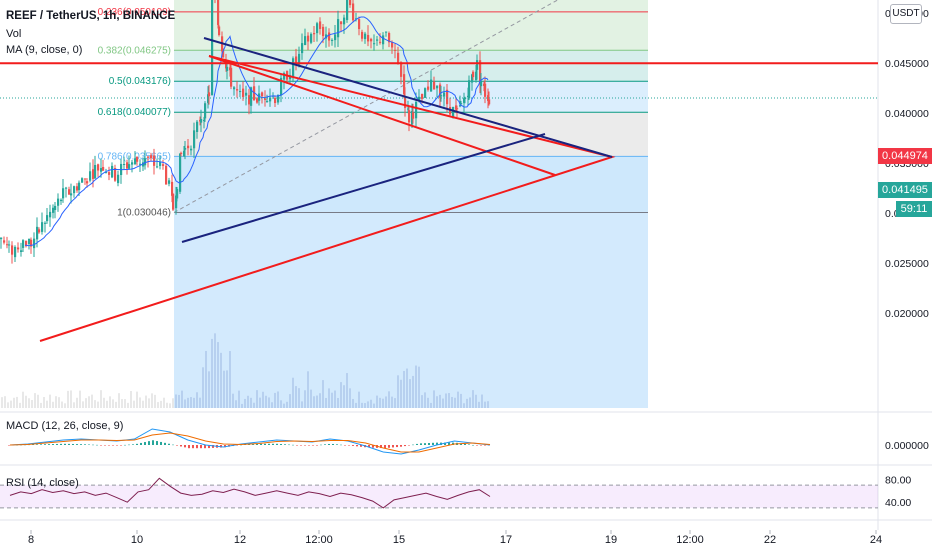 The height and width of the screenshot is (550, 932). What do you see at coordinates (250, 442) in the screenshot?
I see `signal-line` at bounding box center [250, 442].